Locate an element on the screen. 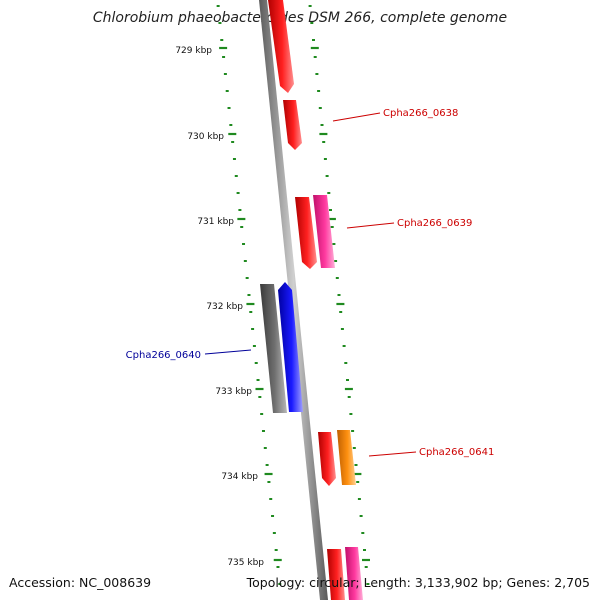 This screenshot has height=600, width=600. gene-label-0640: Cpha266_0640 is located at coordinates (163, 355).